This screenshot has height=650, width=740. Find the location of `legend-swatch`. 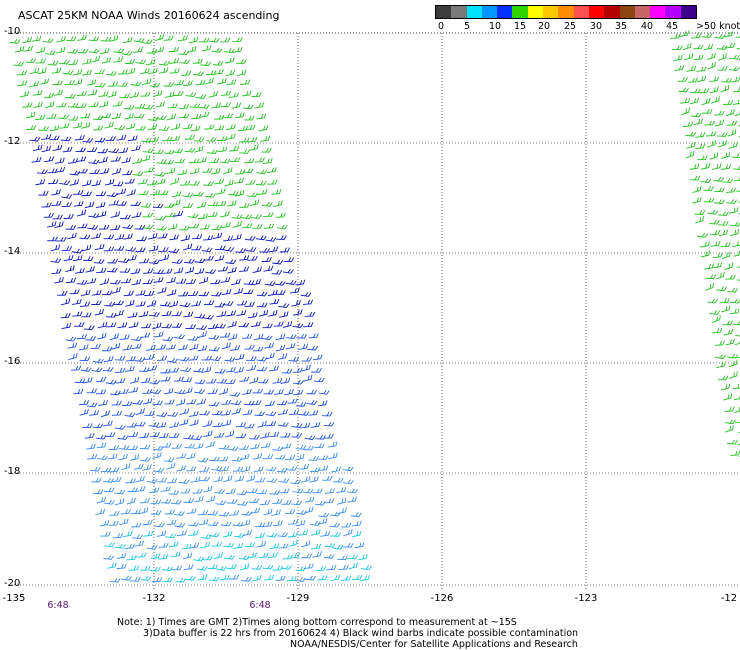

legend-swatch is located at coordinates (520, 12).